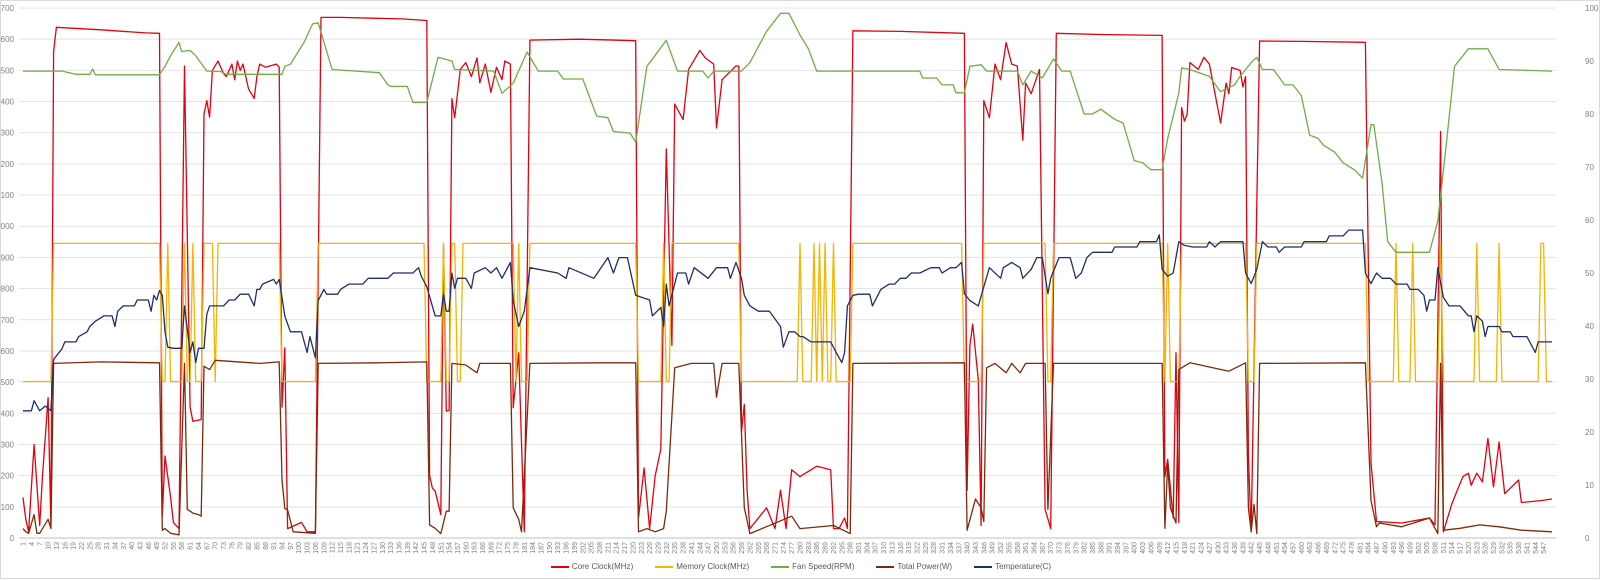 The image size is (1600, 580). Describe the element at coordinates (1135, 548) in the screenshot. I see `x-tick-label: 400` at that location.